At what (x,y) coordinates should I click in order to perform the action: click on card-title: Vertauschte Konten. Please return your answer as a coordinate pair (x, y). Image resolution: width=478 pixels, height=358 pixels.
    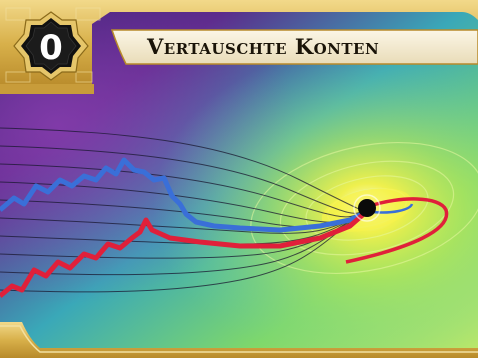
    Looking at the image, I should click on (263, 46).